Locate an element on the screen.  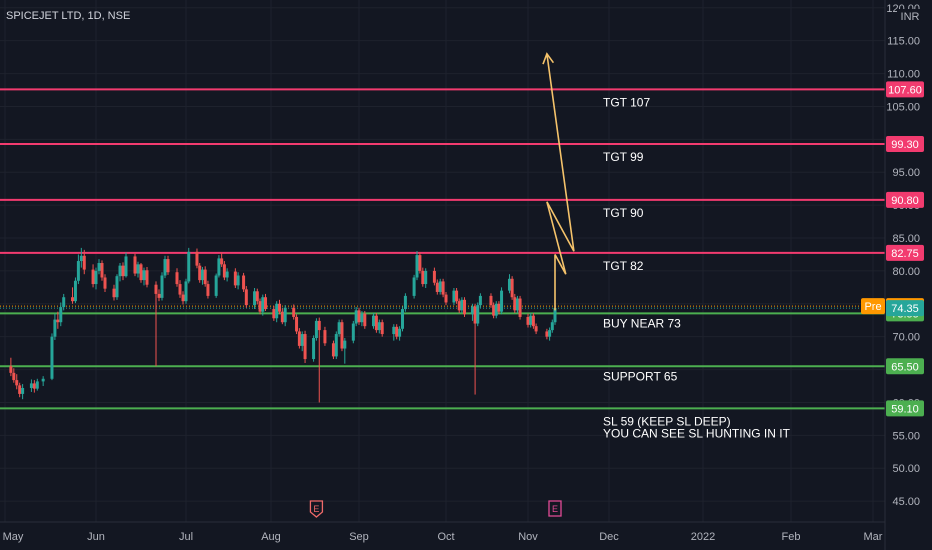
price-tick-label: 85.00 is located at coordinates (906, 239).